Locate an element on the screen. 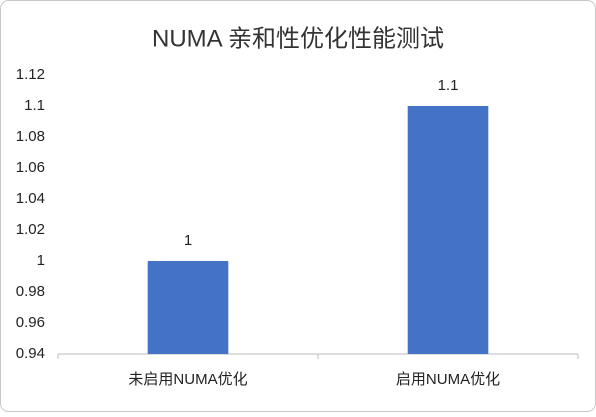  chart-title: NUMA 亲和性优化性能测试 is located at coordinates (298, 38).